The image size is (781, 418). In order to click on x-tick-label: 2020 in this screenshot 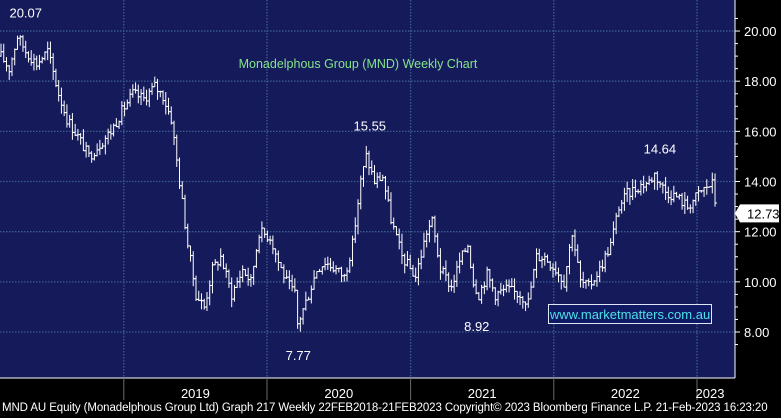, I will do `click(338, 393)`.